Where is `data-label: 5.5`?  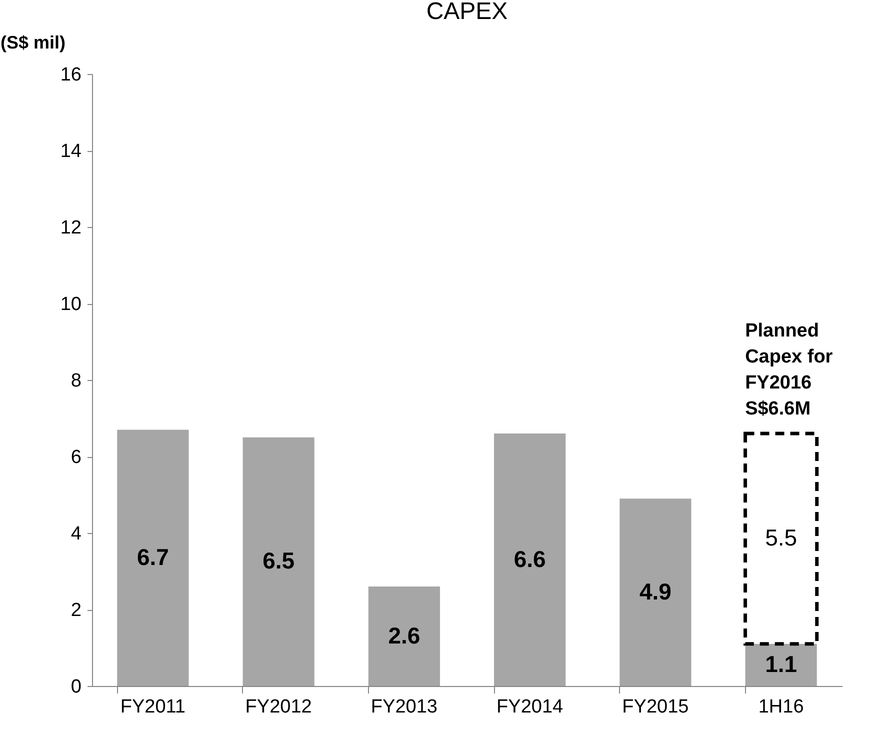 data-label: 5.5 is located at coordinates (781, 537).